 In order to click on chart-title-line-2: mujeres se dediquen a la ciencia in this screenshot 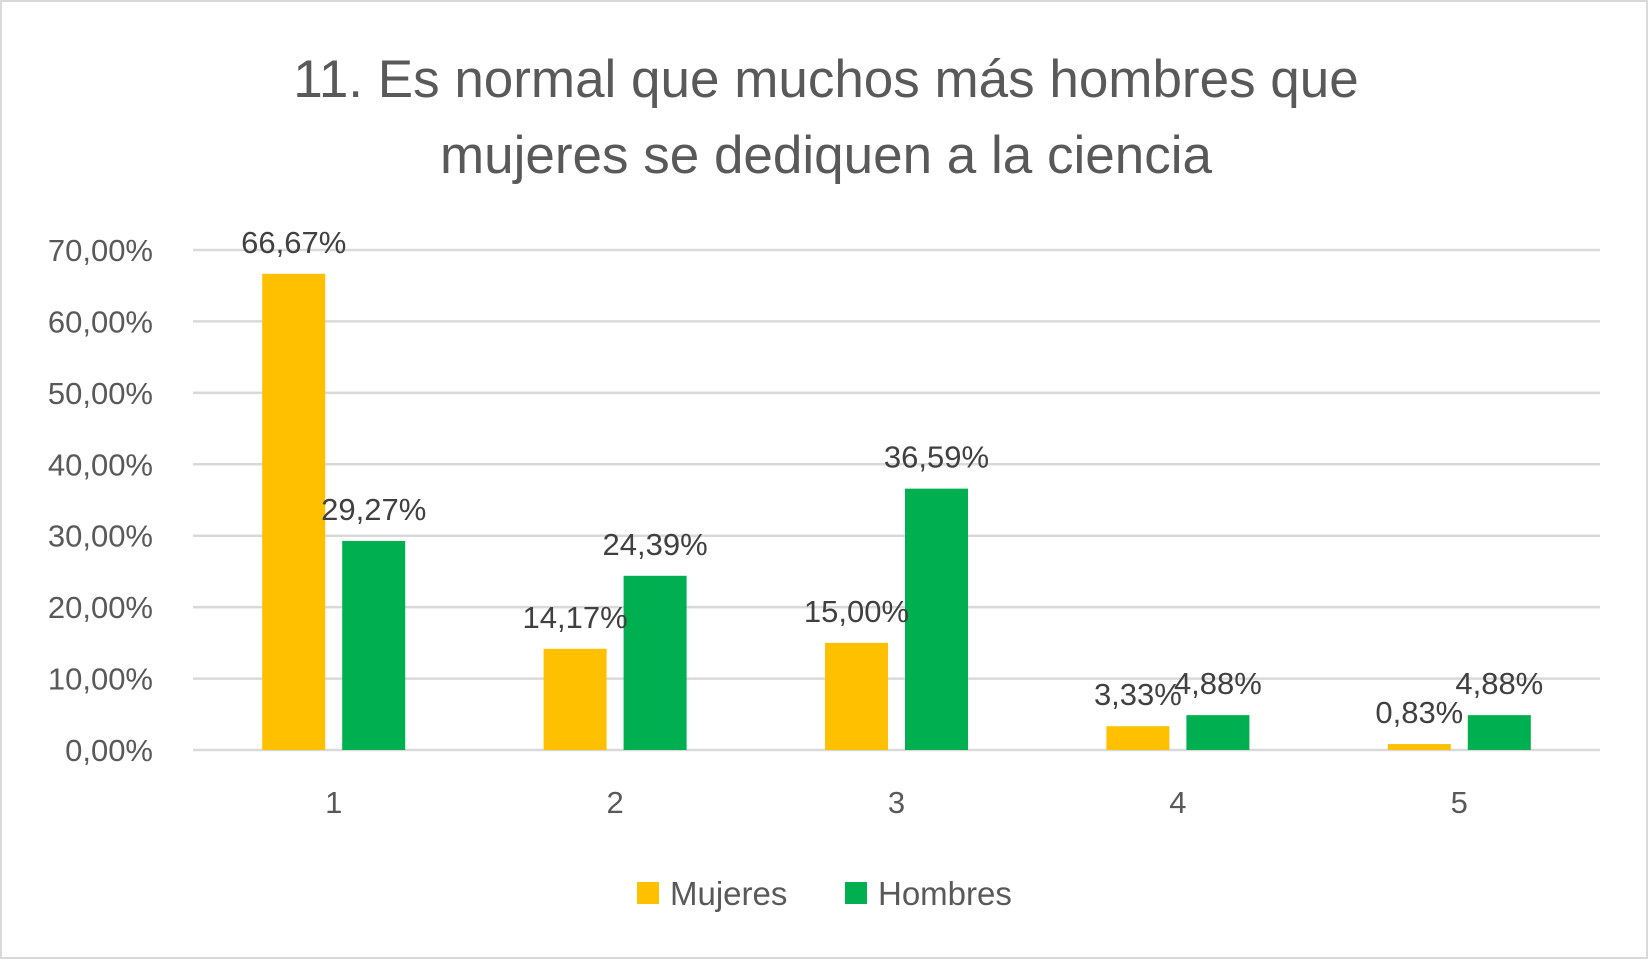, I will do `click(826, 155)`.